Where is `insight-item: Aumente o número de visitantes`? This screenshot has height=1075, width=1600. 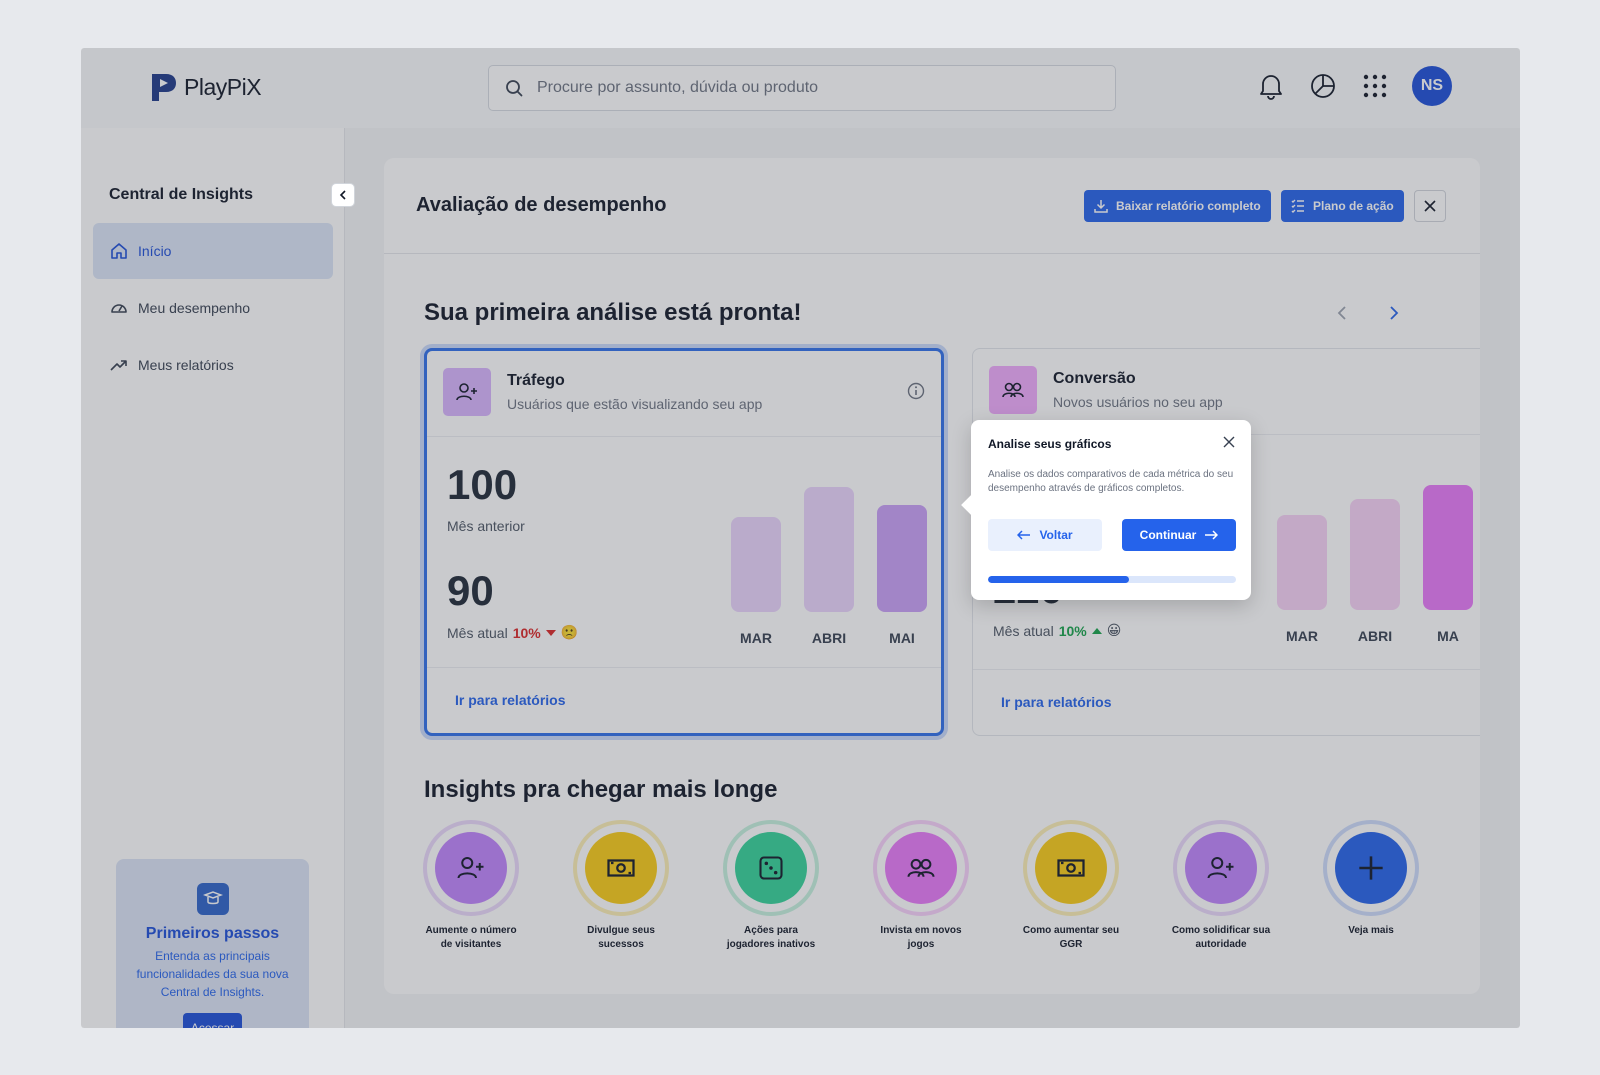
insight-item: Aumente o número de visitantes is located at coordinates (471, 886).